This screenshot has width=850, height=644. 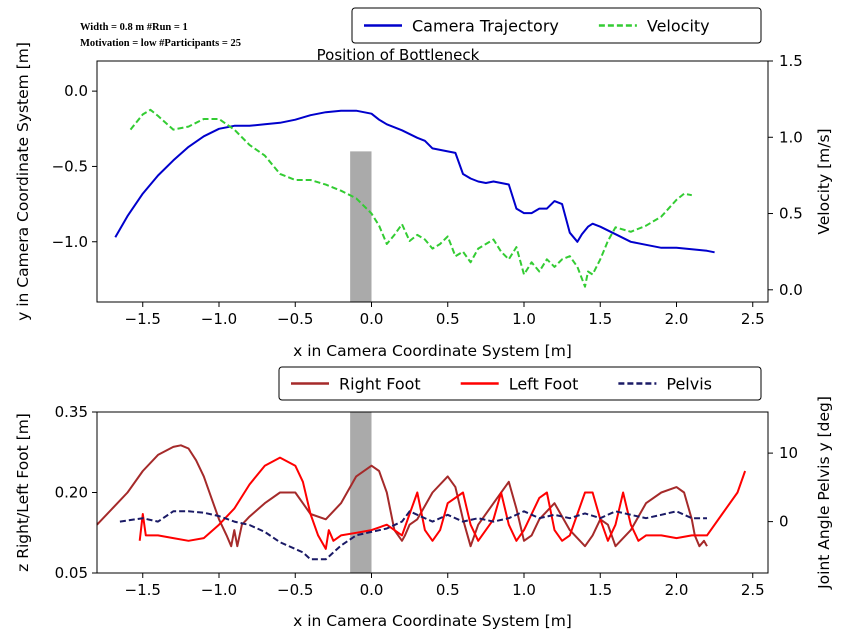 What do you see at coordinates (791, 290) in the screenshot?
I see `chart1-y2-tick-label: 0.0` at bounding box center [791, 290].